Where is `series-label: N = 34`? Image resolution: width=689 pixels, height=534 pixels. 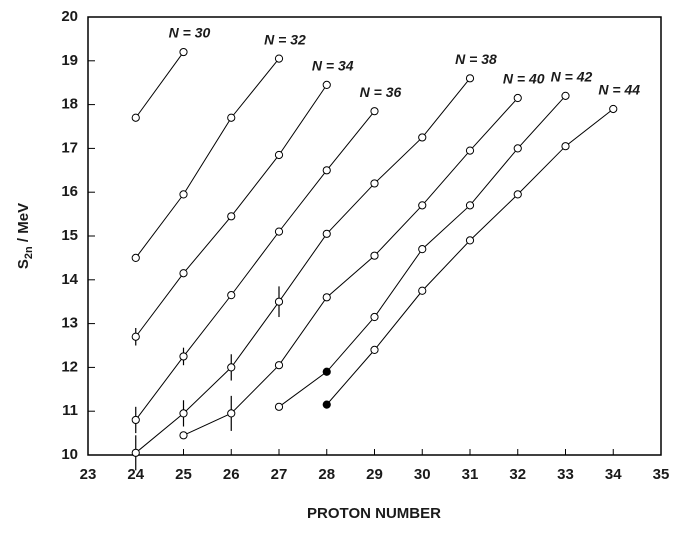
series-label: N = 34 is located at coordinates (333, 66).